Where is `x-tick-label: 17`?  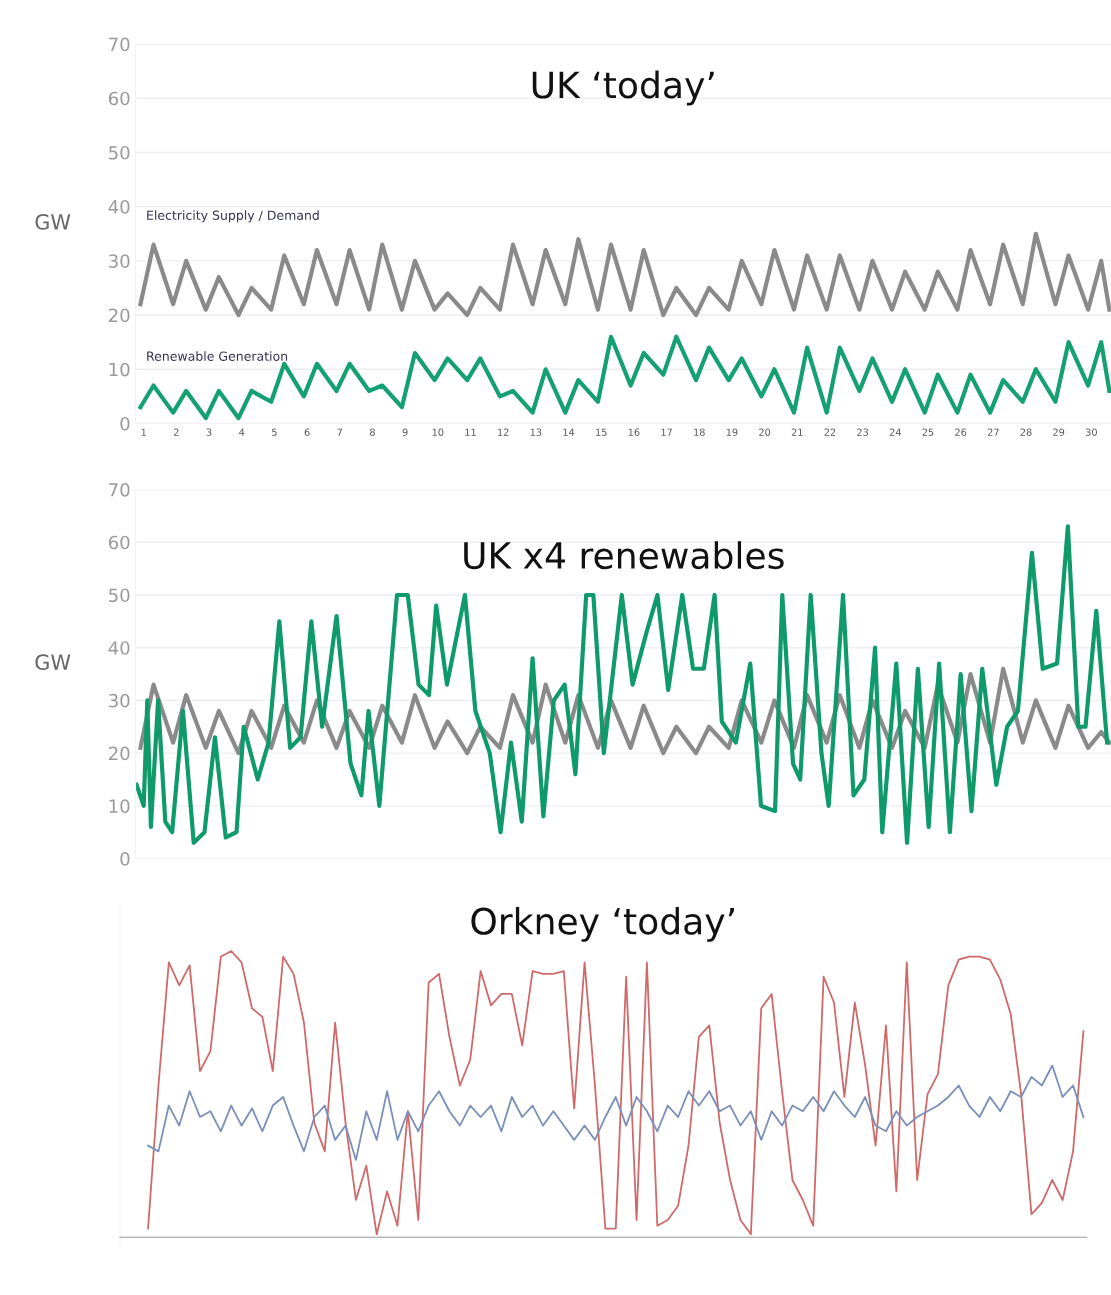 x-tick-label: 17 is located at coordinates (666, 432).